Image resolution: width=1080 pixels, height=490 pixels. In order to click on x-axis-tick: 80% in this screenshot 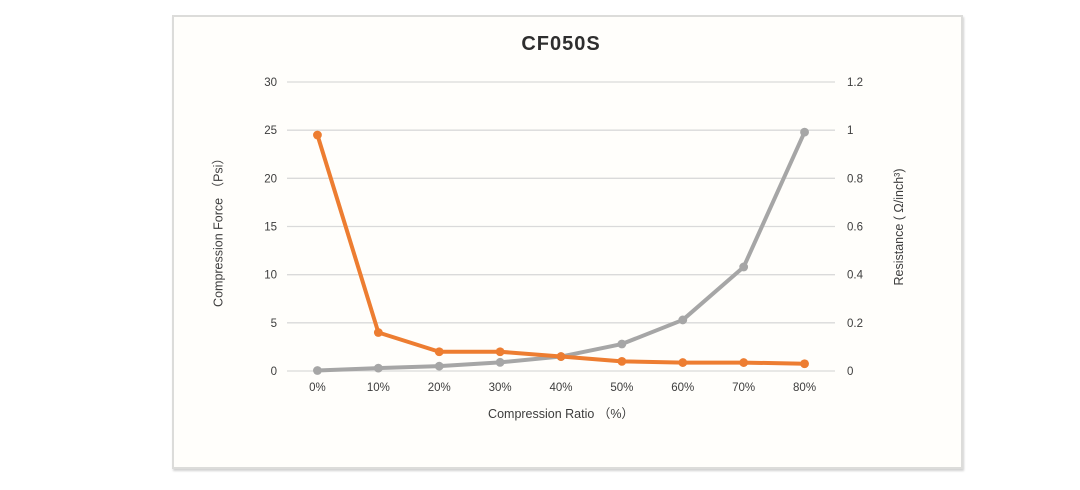, I will do `click(804, 388)`.